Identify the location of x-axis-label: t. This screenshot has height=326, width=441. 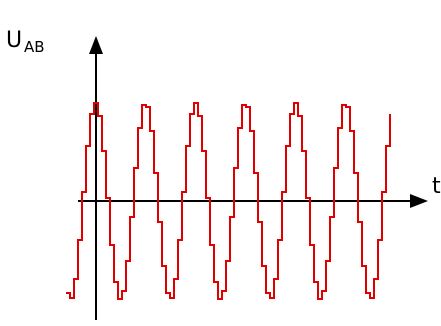
(436, 186).